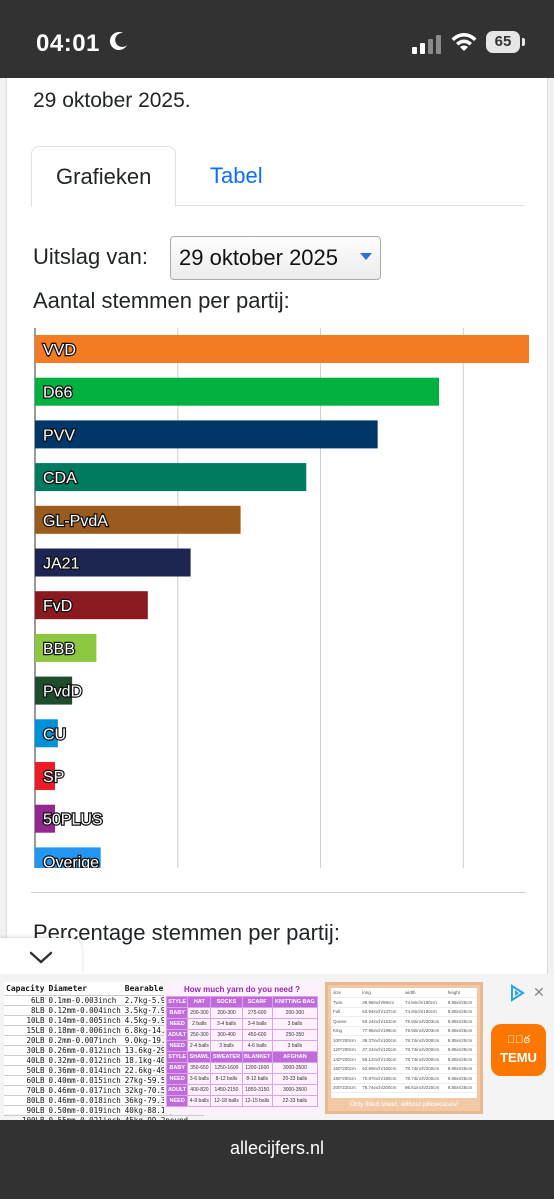 The width and height of the screenshot is (554, 1199). Describe the element at coordinates (104, 1000) in the screenshot. I see `table-row: 6LB 0.1mm-0.003inch 2.7kg-5.9pound` at that location.